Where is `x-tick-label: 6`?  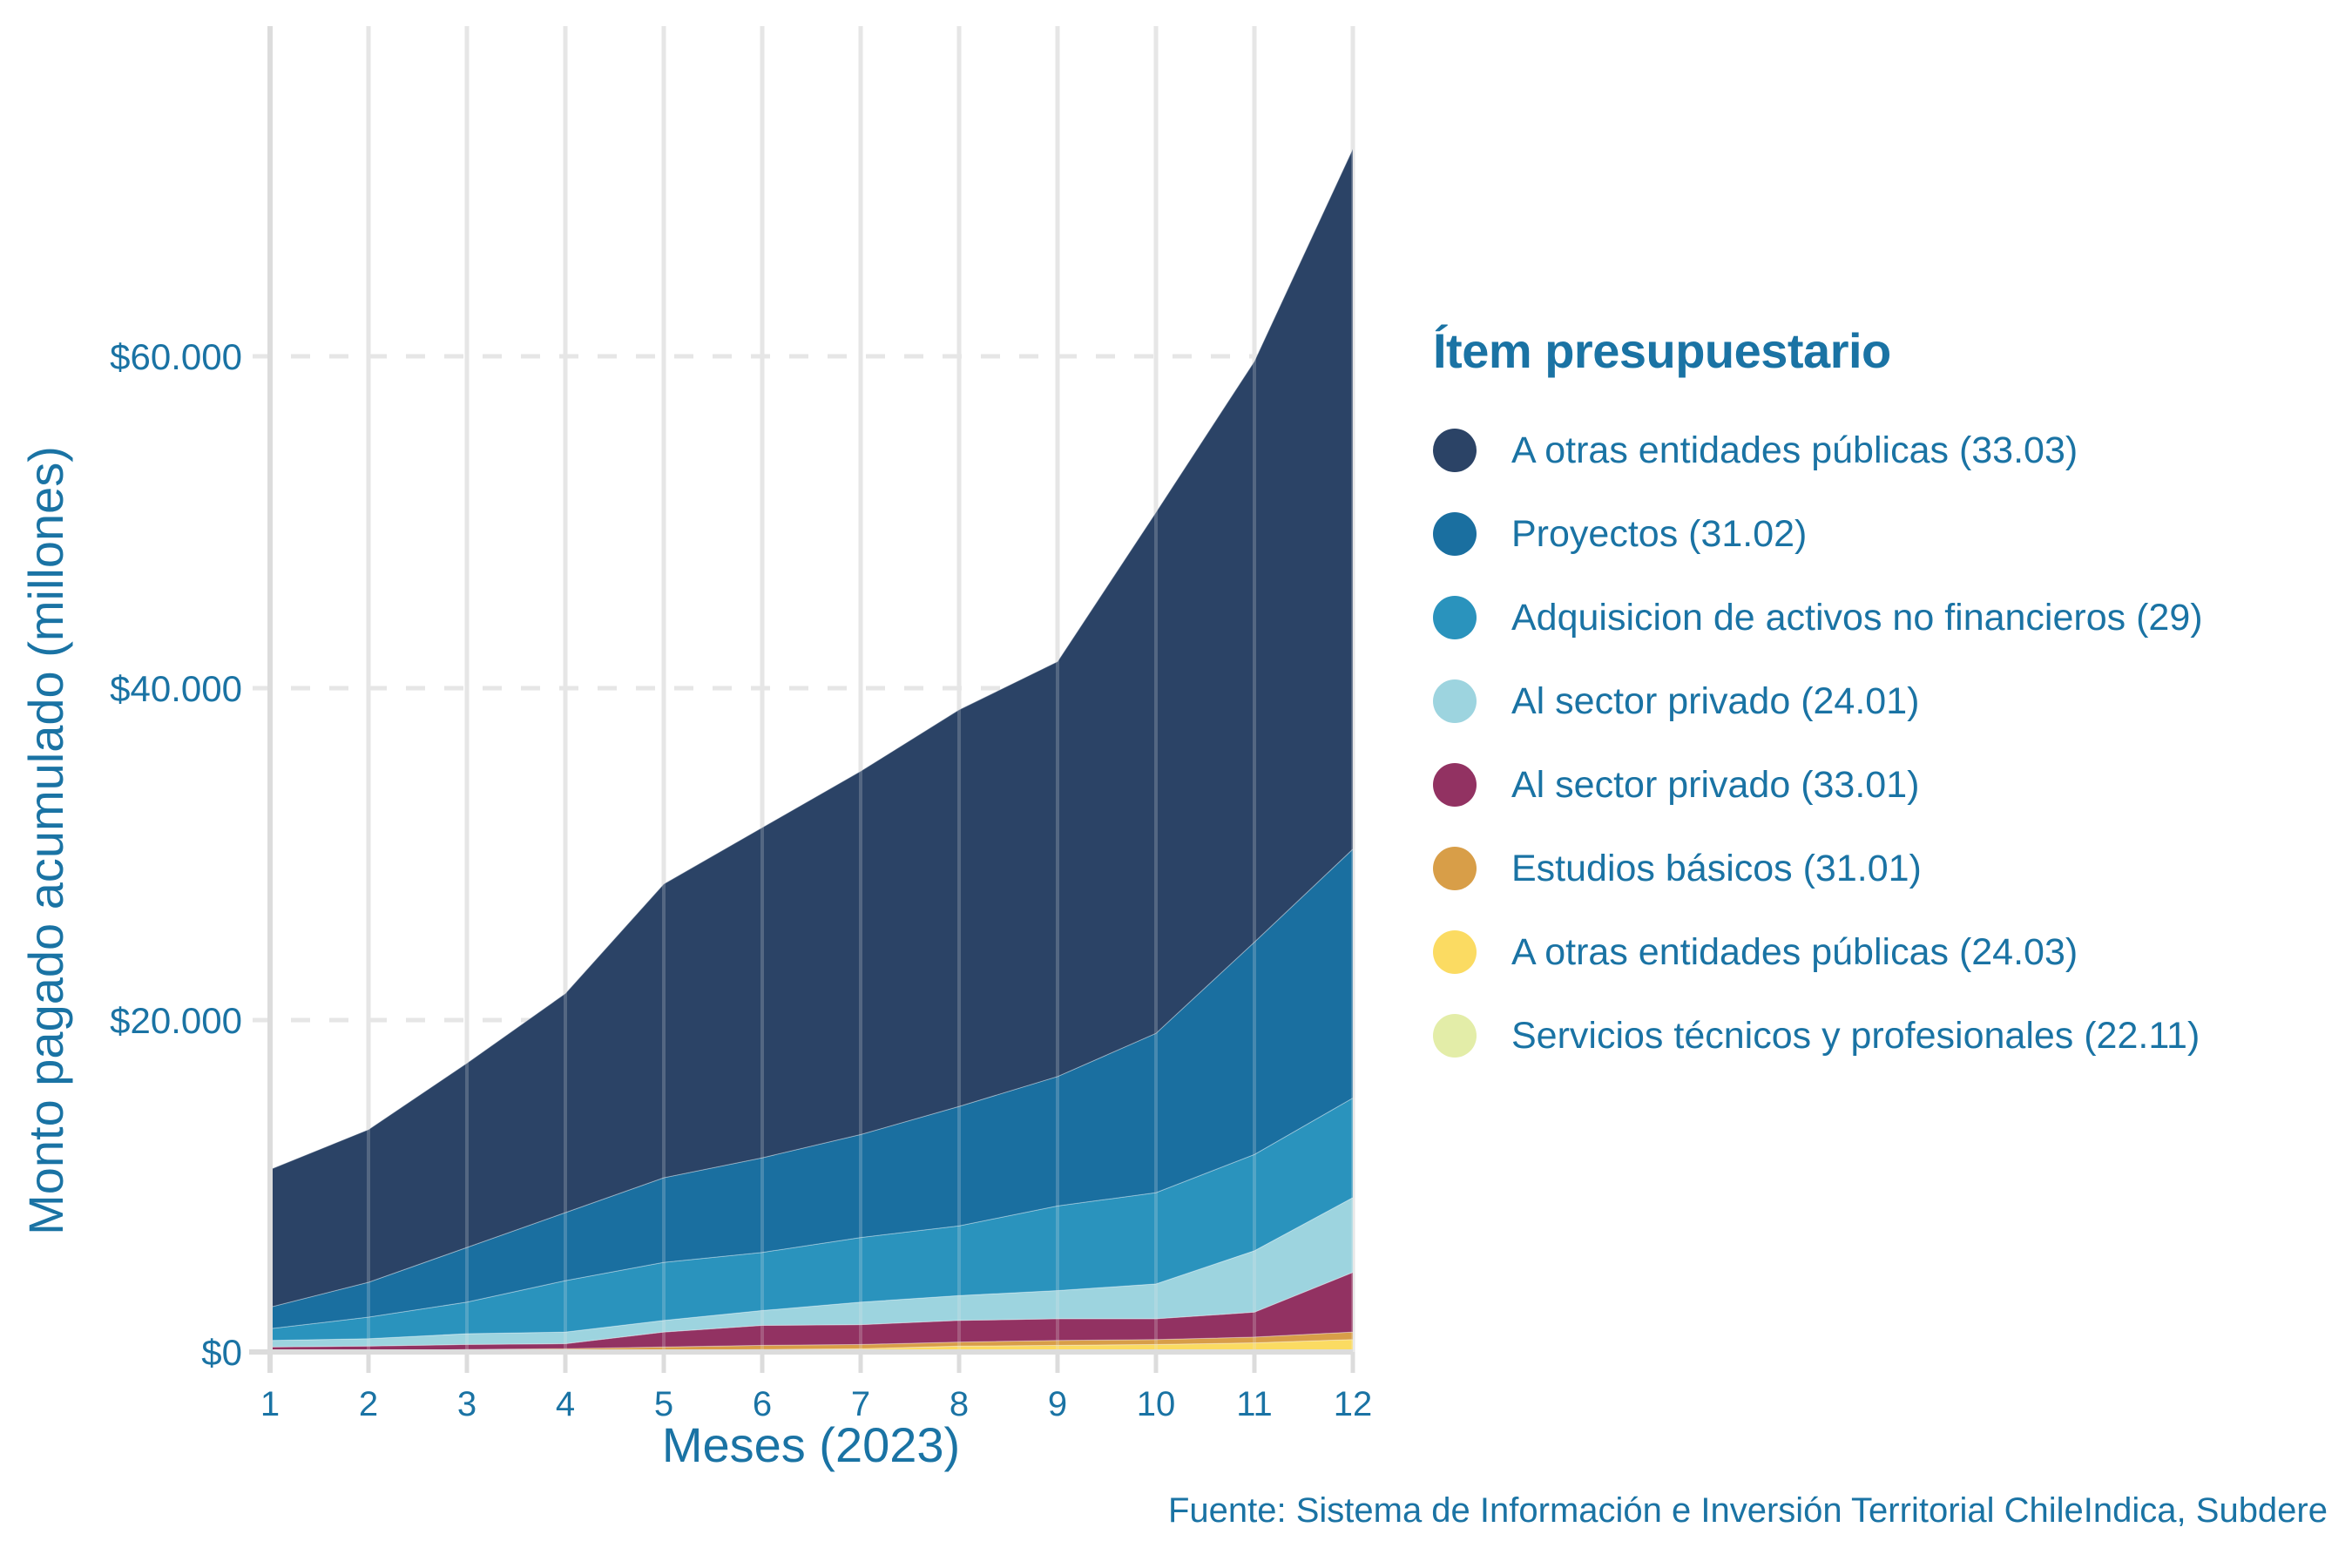 x-tick-label: 6 is located at coordinates (762, 1404).